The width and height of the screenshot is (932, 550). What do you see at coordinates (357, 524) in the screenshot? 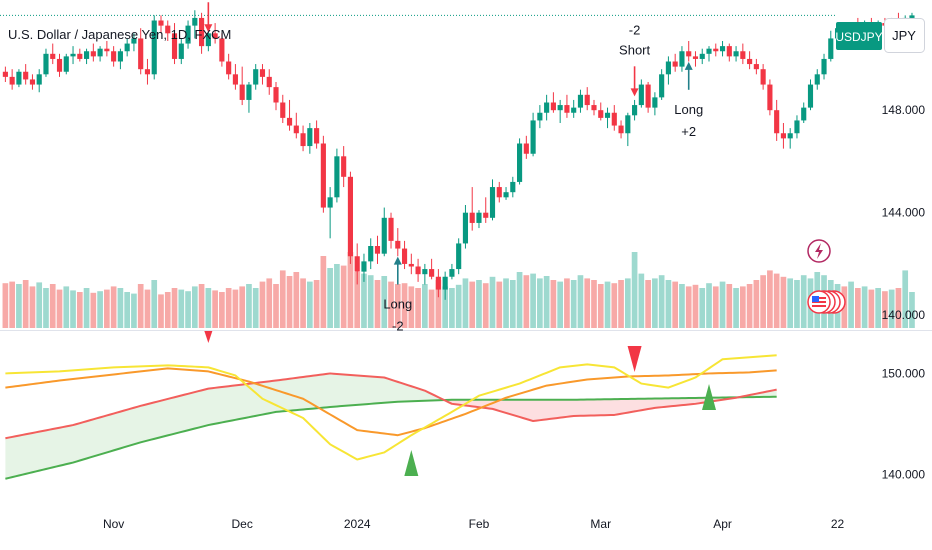
I see `time-tick-label: 2024` at bounding box center [357, 524].